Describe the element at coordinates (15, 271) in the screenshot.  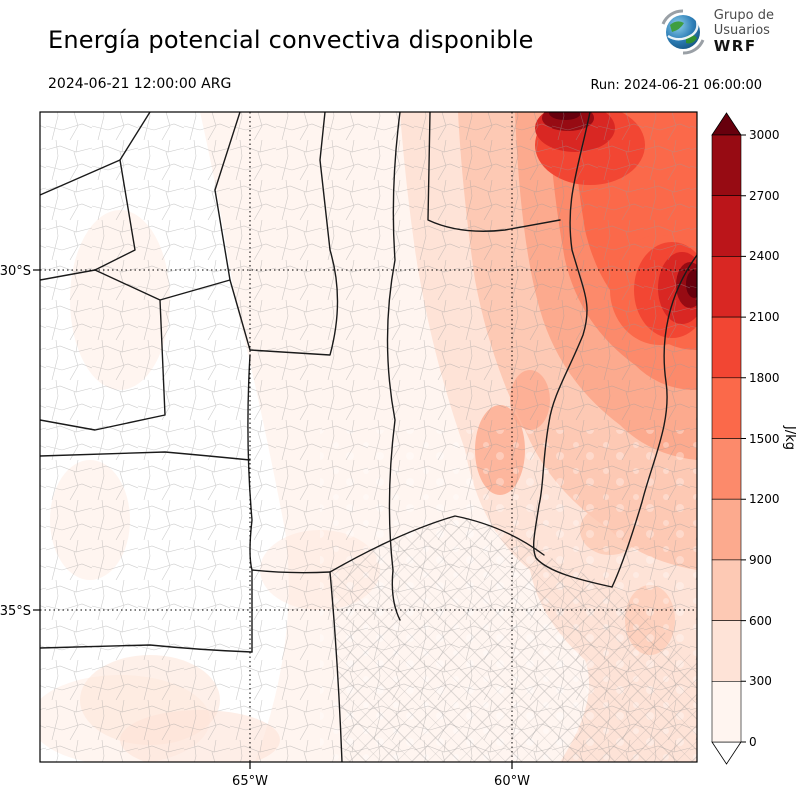
I see `ytick-30s: 30°S` at that location.